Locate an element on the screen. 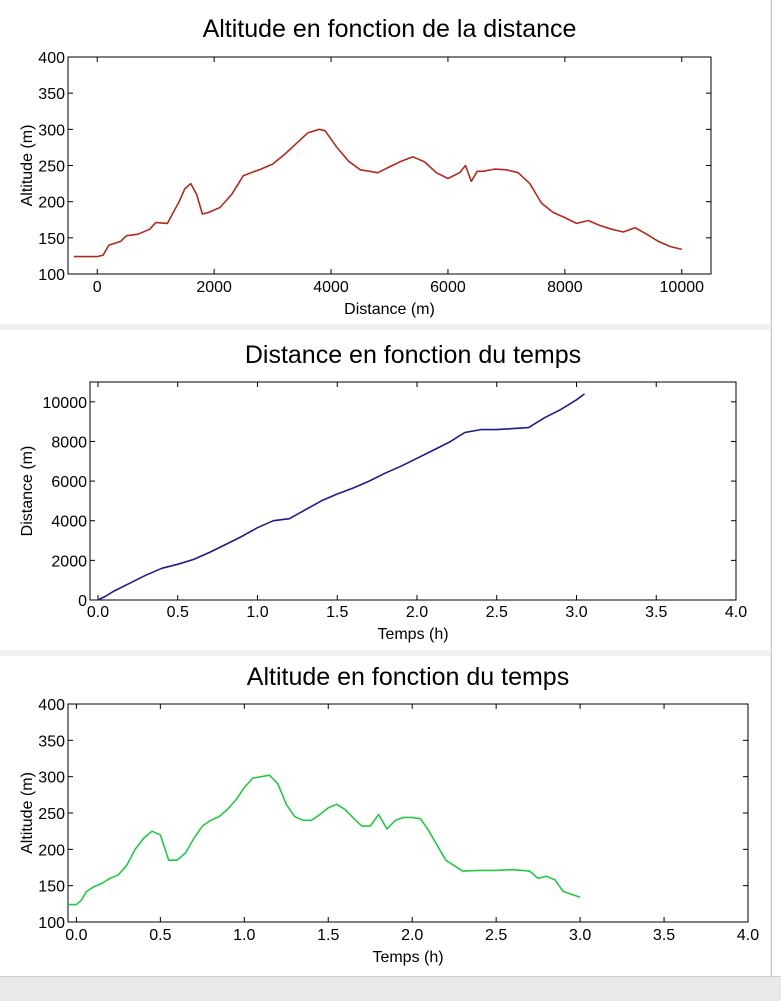 This screenshot has height=1001, width=781. window-status-bar is located at coordinates (390, 988).